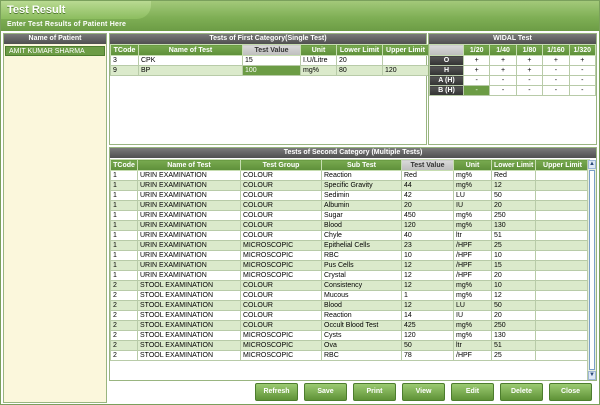 The width and height of the screenshot is (600, 405). I want to click on widal-row-label: B (H), so click(446, 90).